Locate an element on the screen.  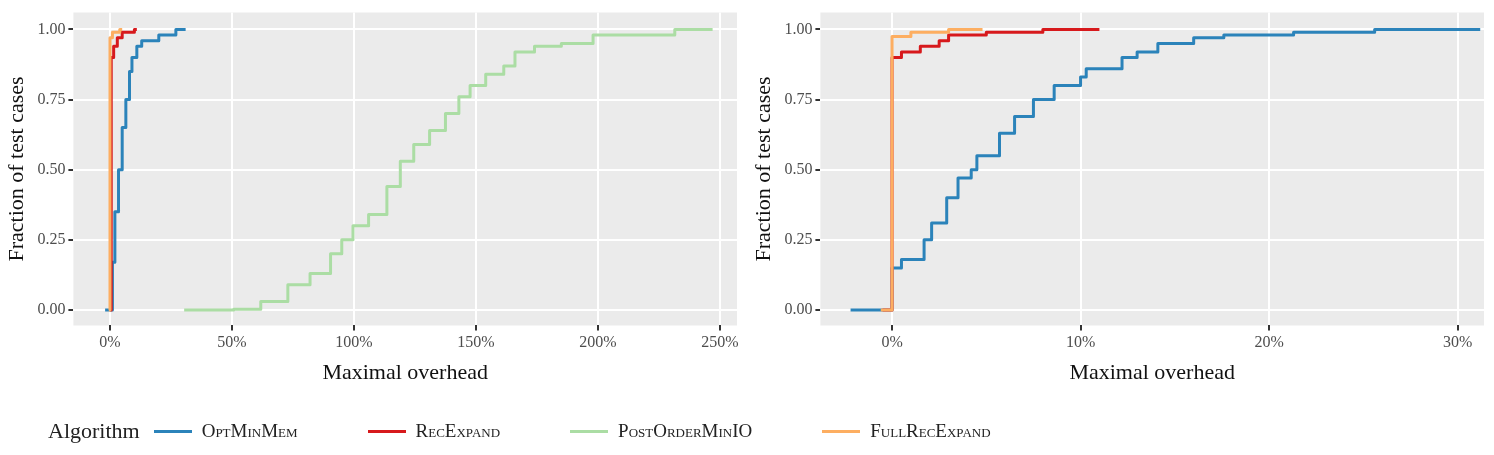
x-tick-label: 10% is located at coordinates (1080, 342).